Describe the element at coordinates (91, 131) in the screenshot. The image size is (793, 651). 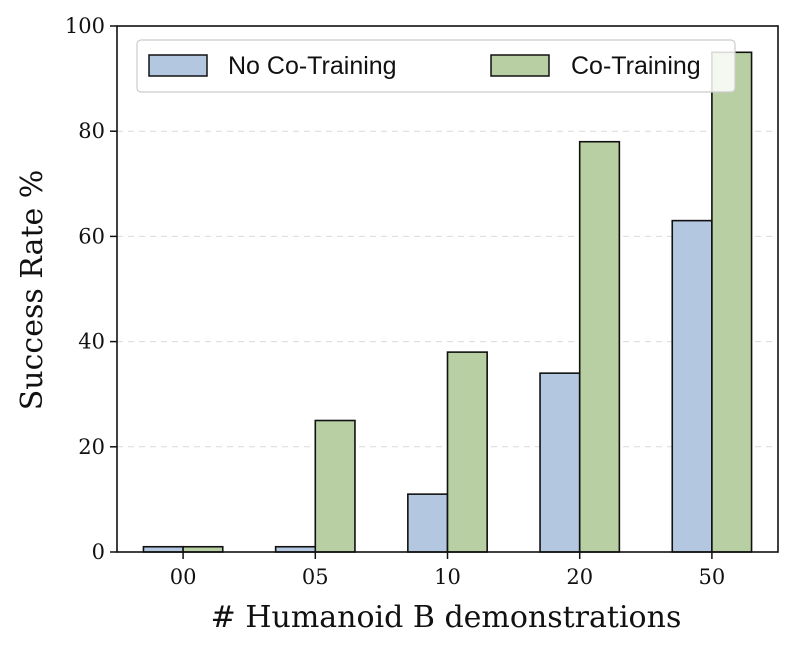
I see `y-tick-label: 80` at that location.